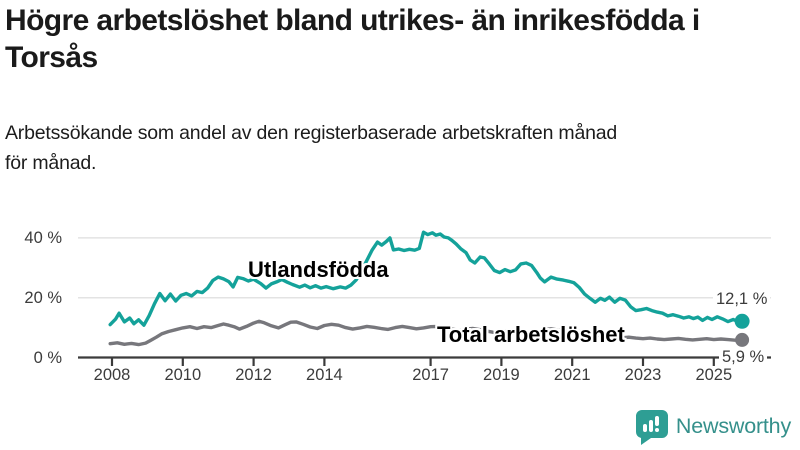 The height and width of the screenshot is (450, 800). I want to click on x-axis-label-2021: 2021, so click(572, 375).